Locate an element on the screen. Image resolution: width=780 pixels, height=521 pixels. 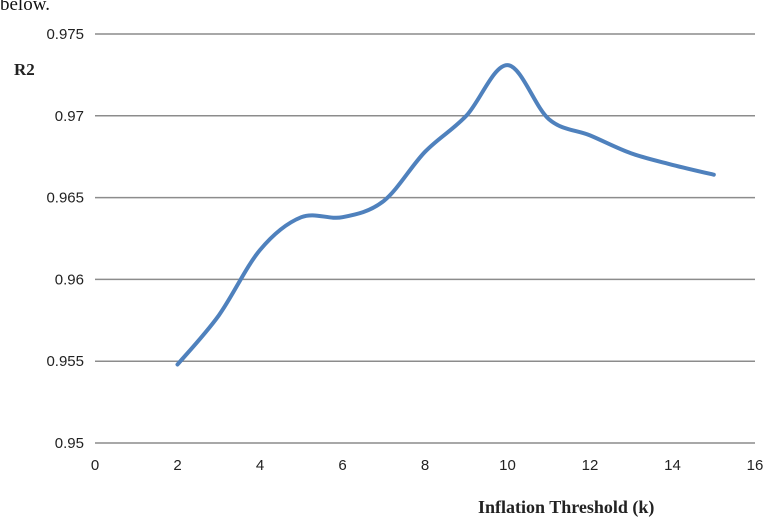
x-axis-title: Inflation Threshold (k) is located at coordinates (566, 507).